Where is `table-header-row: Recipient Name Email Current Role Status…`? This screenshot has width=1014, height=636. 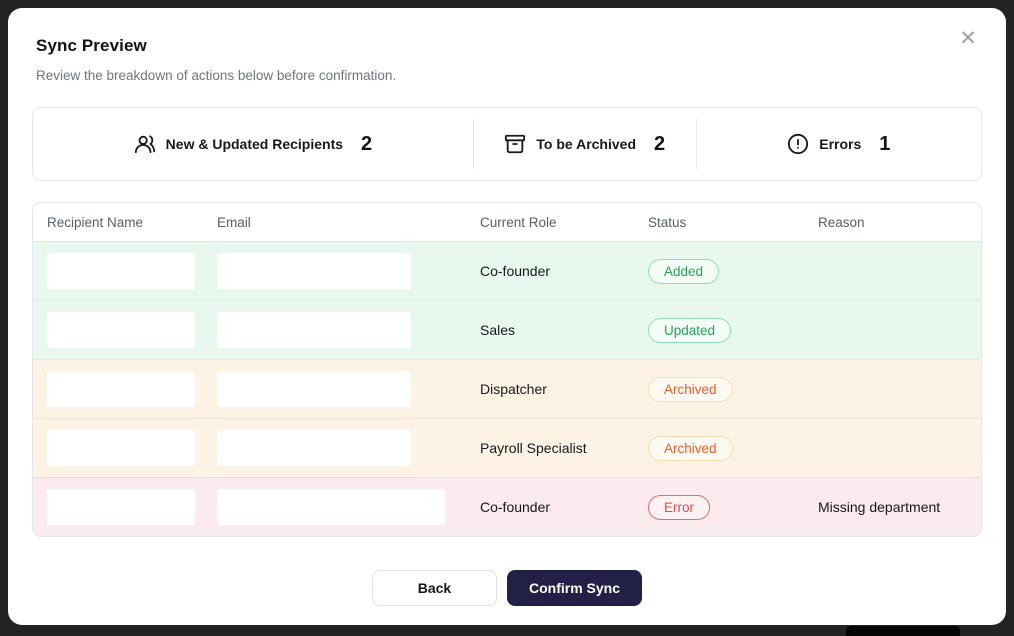
table-header-row: Recipient Name Email Current Role Status… is located at coordinates (507, 222).